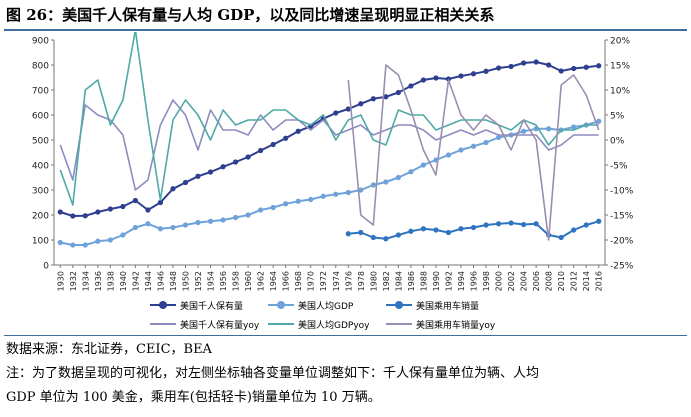  What do you see at coordinates (398, 281) in the screenshot?
I see `x-tick-label: 1984` at bounding box center [398, 281].